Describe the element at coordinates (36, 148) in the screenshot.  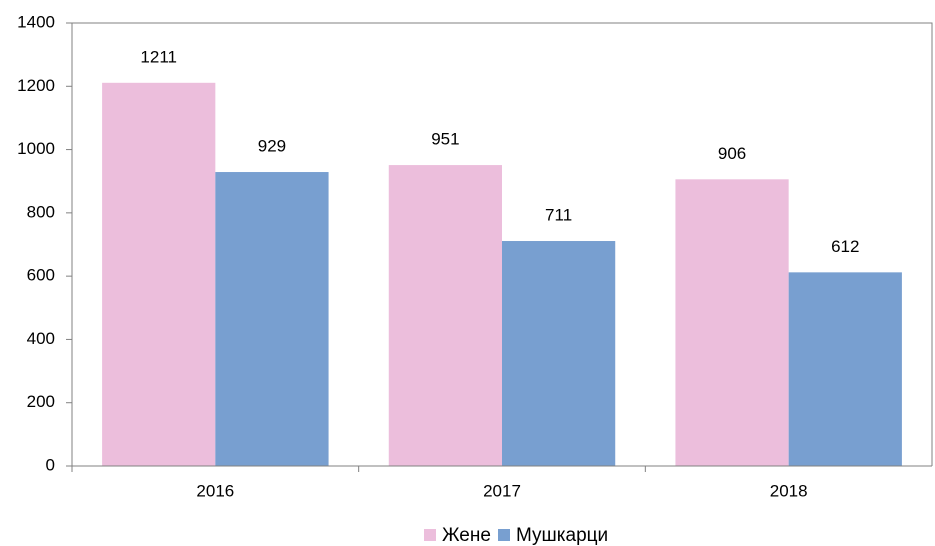
I see `y-tick-label: 1000` at that location.